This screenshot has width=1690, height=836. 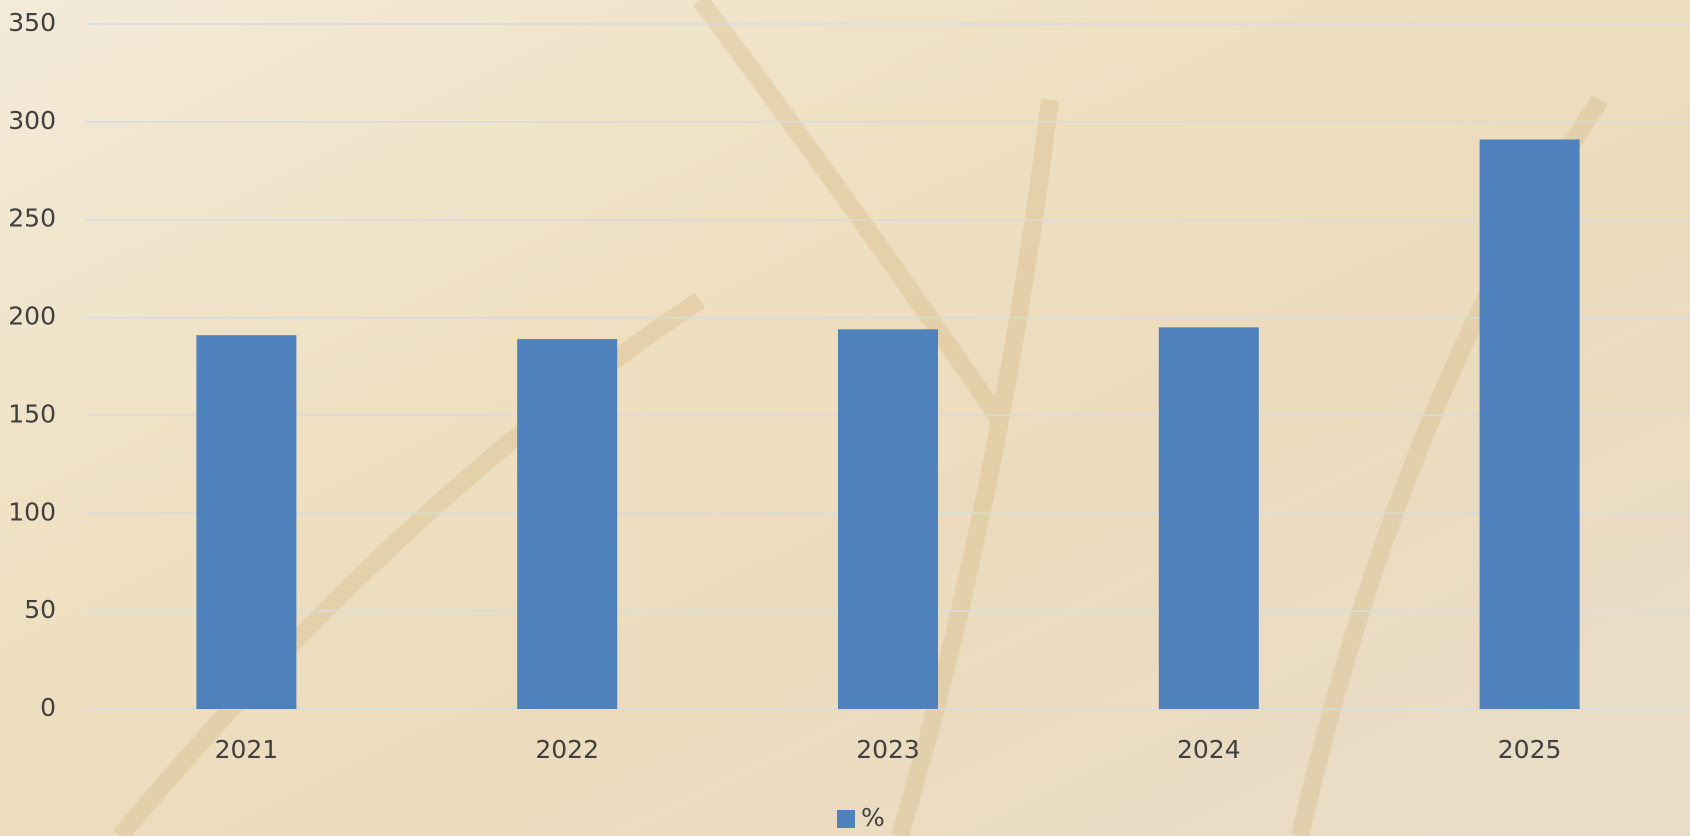 I want to click on legend-swatch, so click(x=846, y=819).